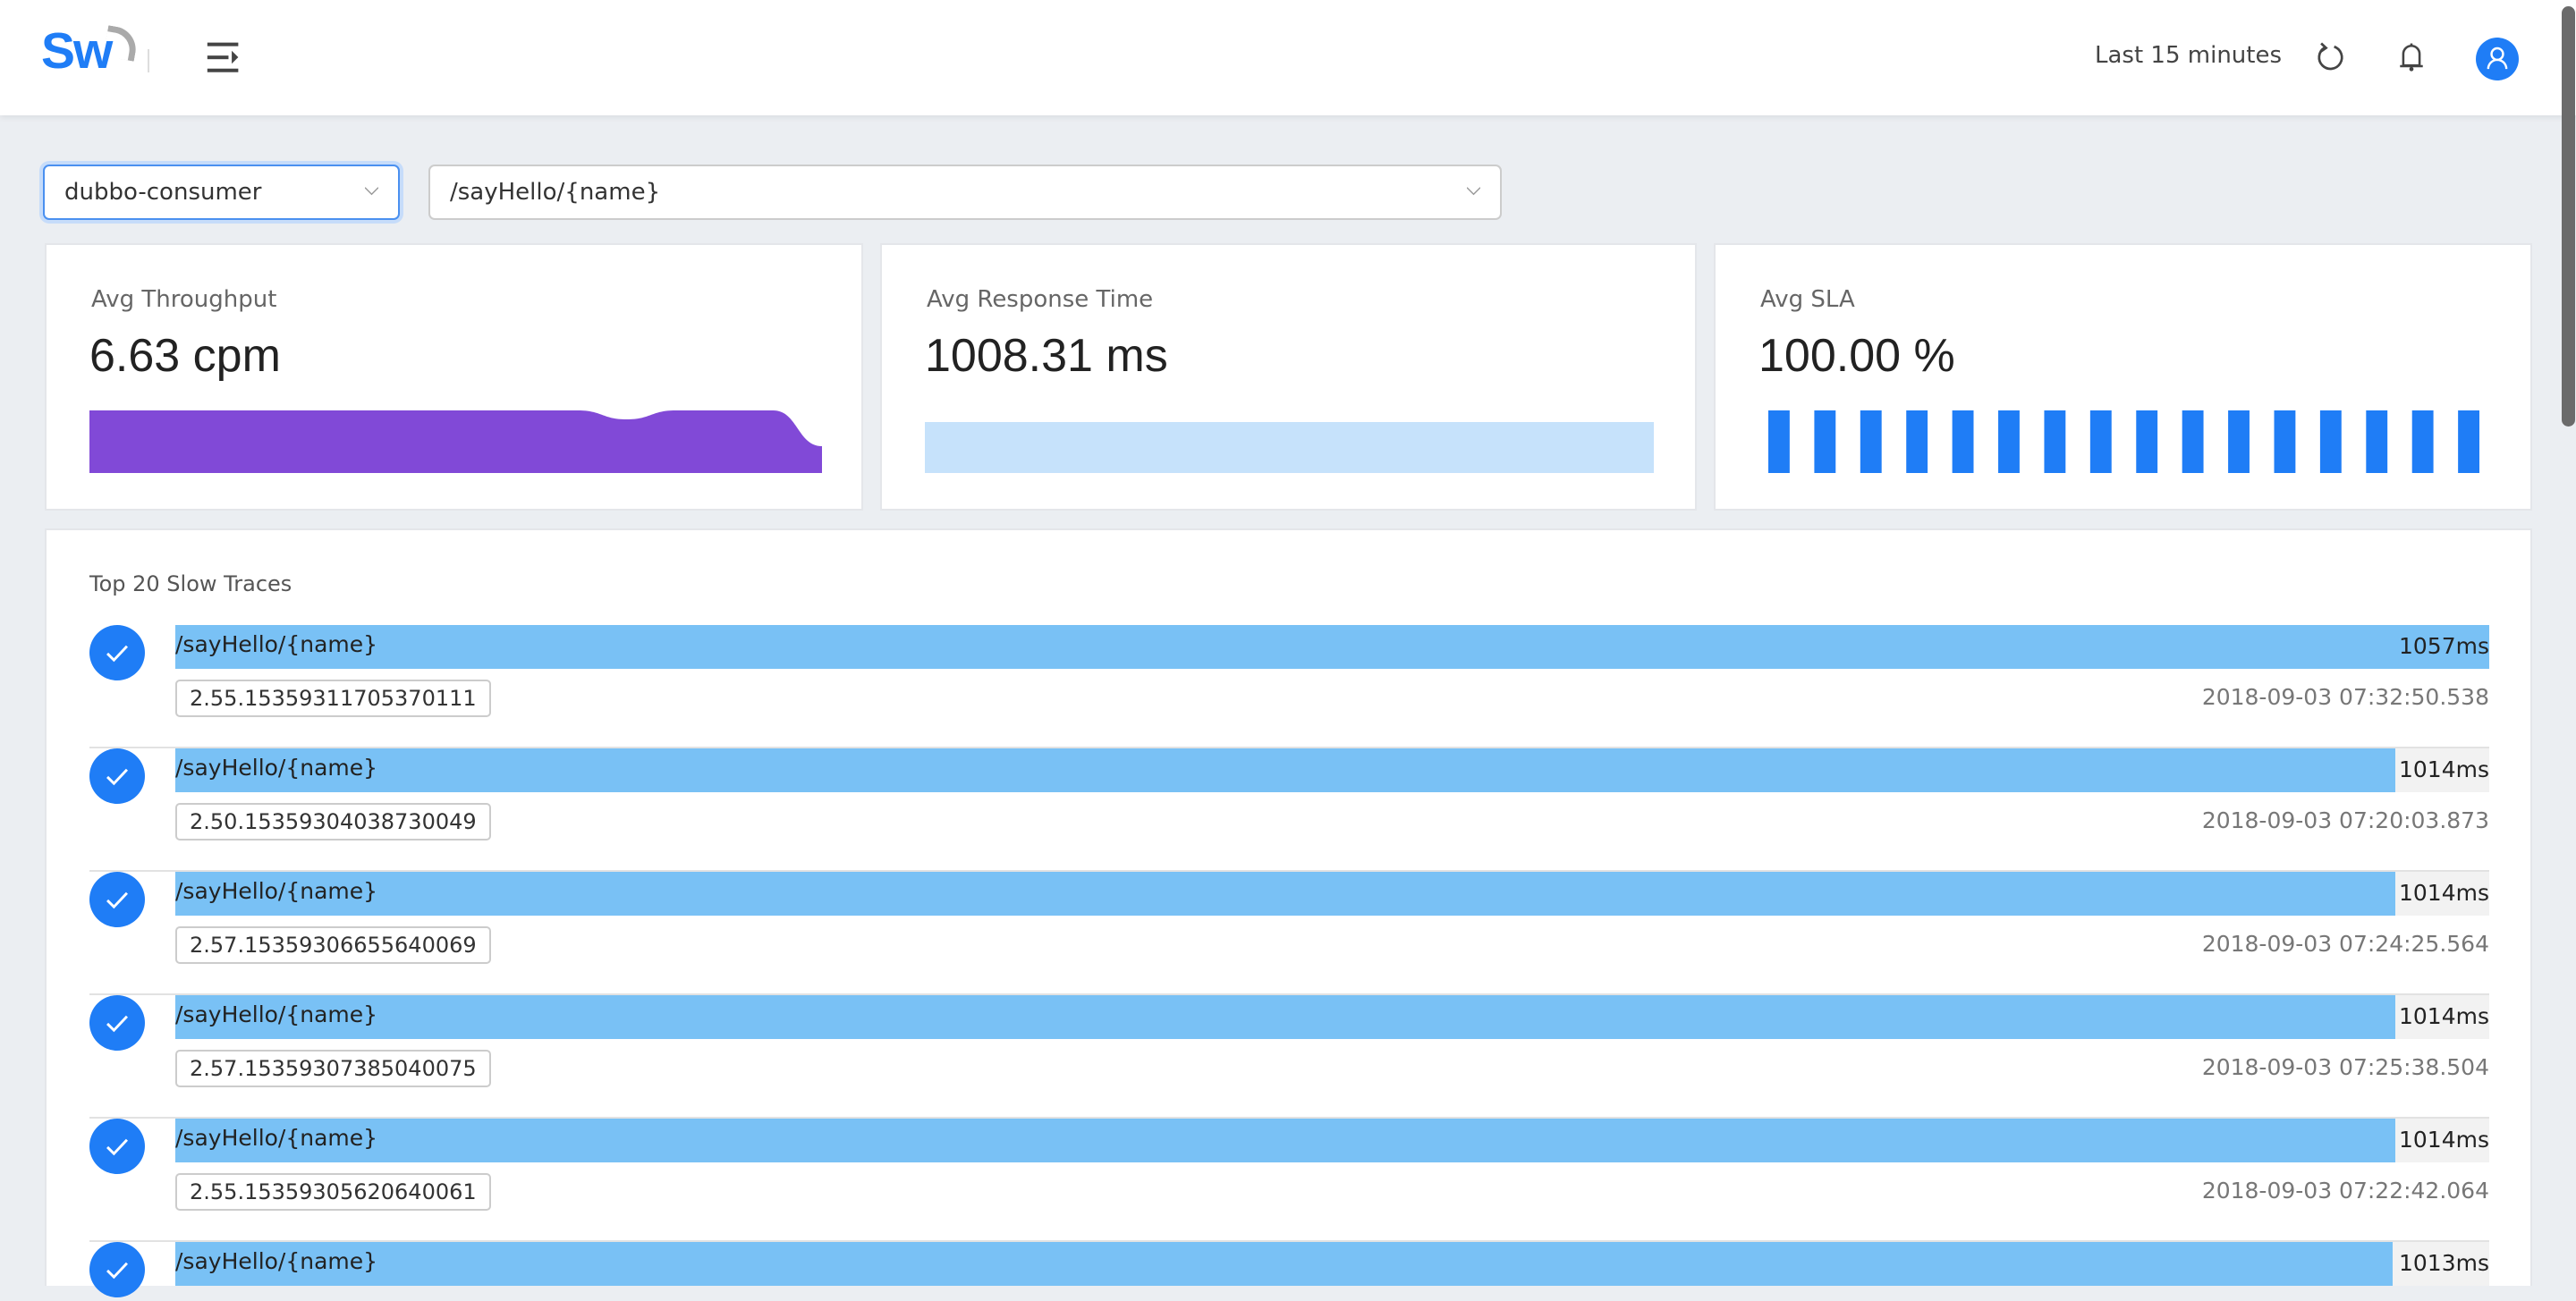 The width and height of the screenshot is (2576, 1301). I want to click on card-label: Avg Throughput, so click(184, 299).